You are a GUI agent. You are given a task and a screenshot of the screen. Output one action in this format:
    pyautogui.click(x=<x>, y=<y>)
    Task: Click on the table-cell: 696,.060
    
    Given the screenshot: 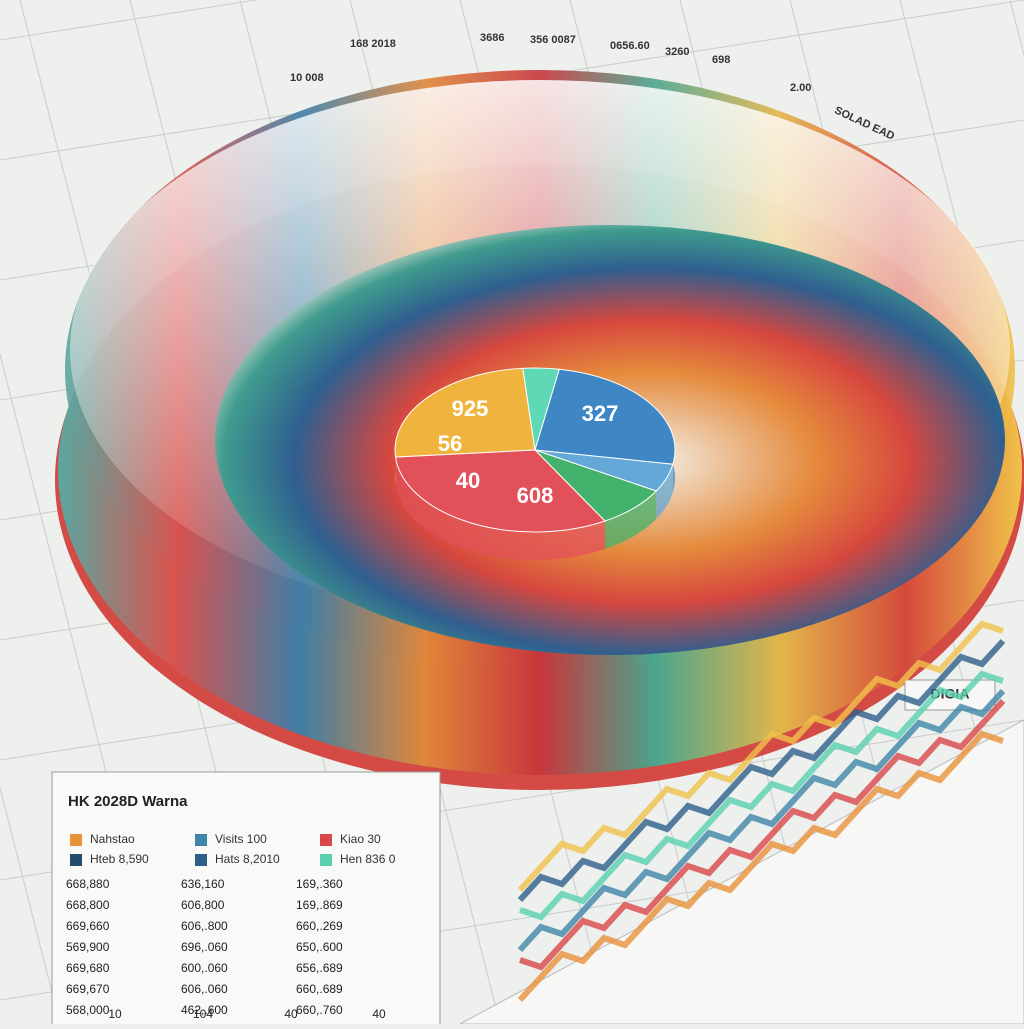 What is the action you would take?
    pyautogui.click(x=204, y=947)
    